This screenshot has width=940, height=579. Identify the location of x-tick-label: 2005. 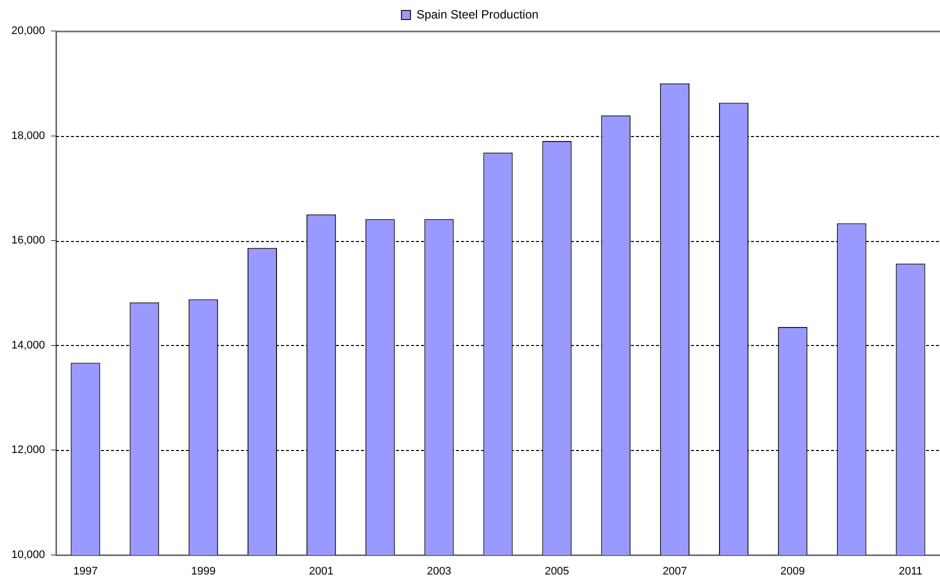
(557, 572).